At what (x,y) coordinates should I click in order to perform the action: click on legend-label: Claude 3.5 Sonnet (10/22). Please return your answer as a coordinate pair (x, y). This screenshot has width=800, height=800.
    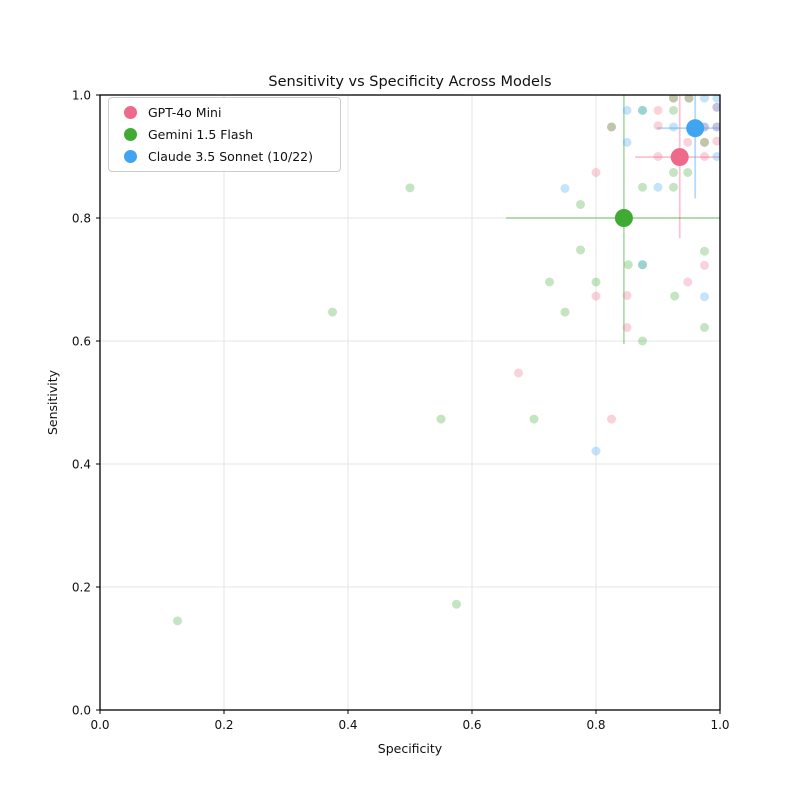
    Looking at the image, I should click on (231, 156).